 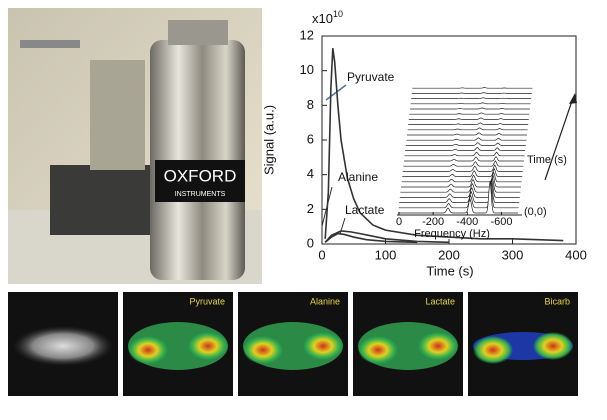 What do you see at coordinates (358, 177) in the screenshot?
I see `series-annotation: Alanine` at bounding box center [358, 177].